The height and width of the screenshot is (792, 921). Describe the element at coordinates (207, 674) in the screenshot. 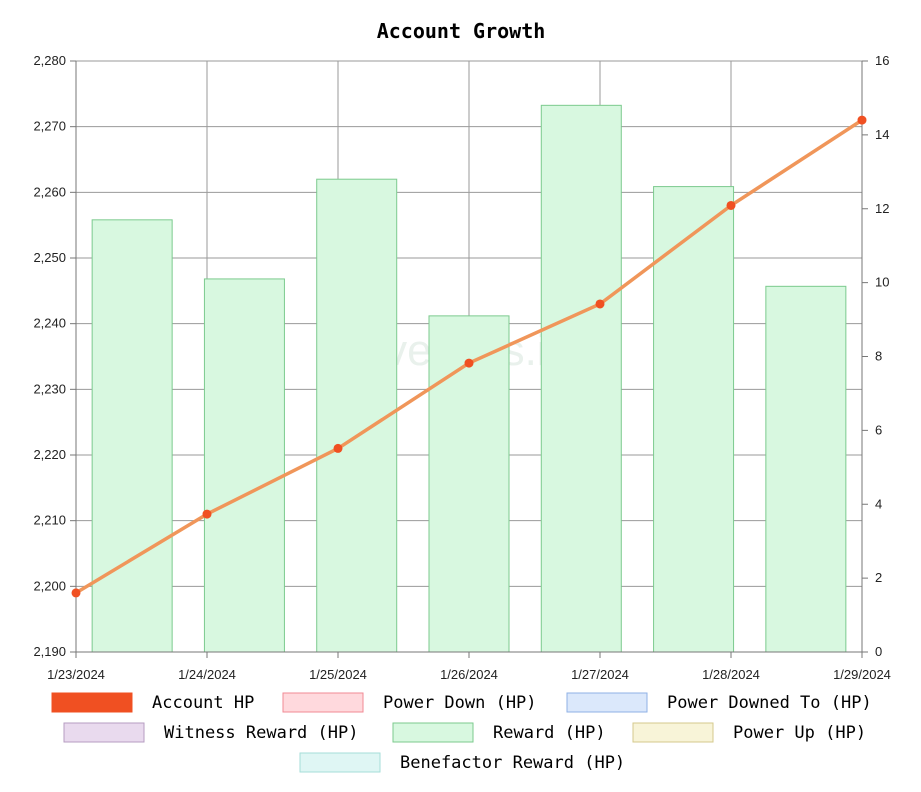

I see `x-tick-label: 1/24/2024` at that location.